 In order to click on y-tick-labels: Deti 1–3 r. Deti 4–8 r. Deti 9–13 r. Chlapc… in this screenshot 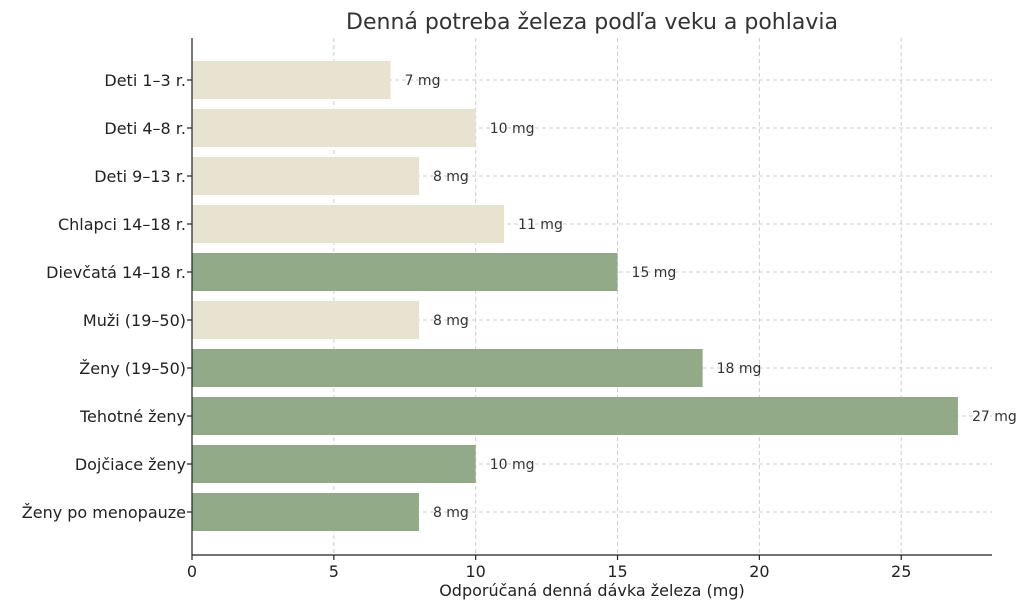, I will do `click(107, 296)`.